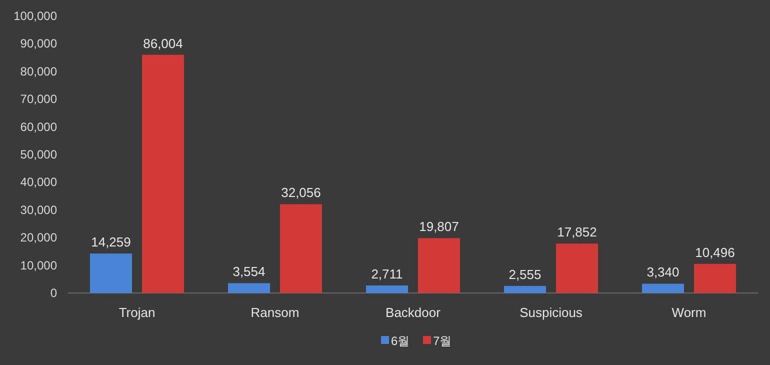 This screenshot has height=365, width=770. What do you see at coordinates (39, 209) in the screenshot?
I see `y-tick-label: 30,000` at bounding box center [39, 209].